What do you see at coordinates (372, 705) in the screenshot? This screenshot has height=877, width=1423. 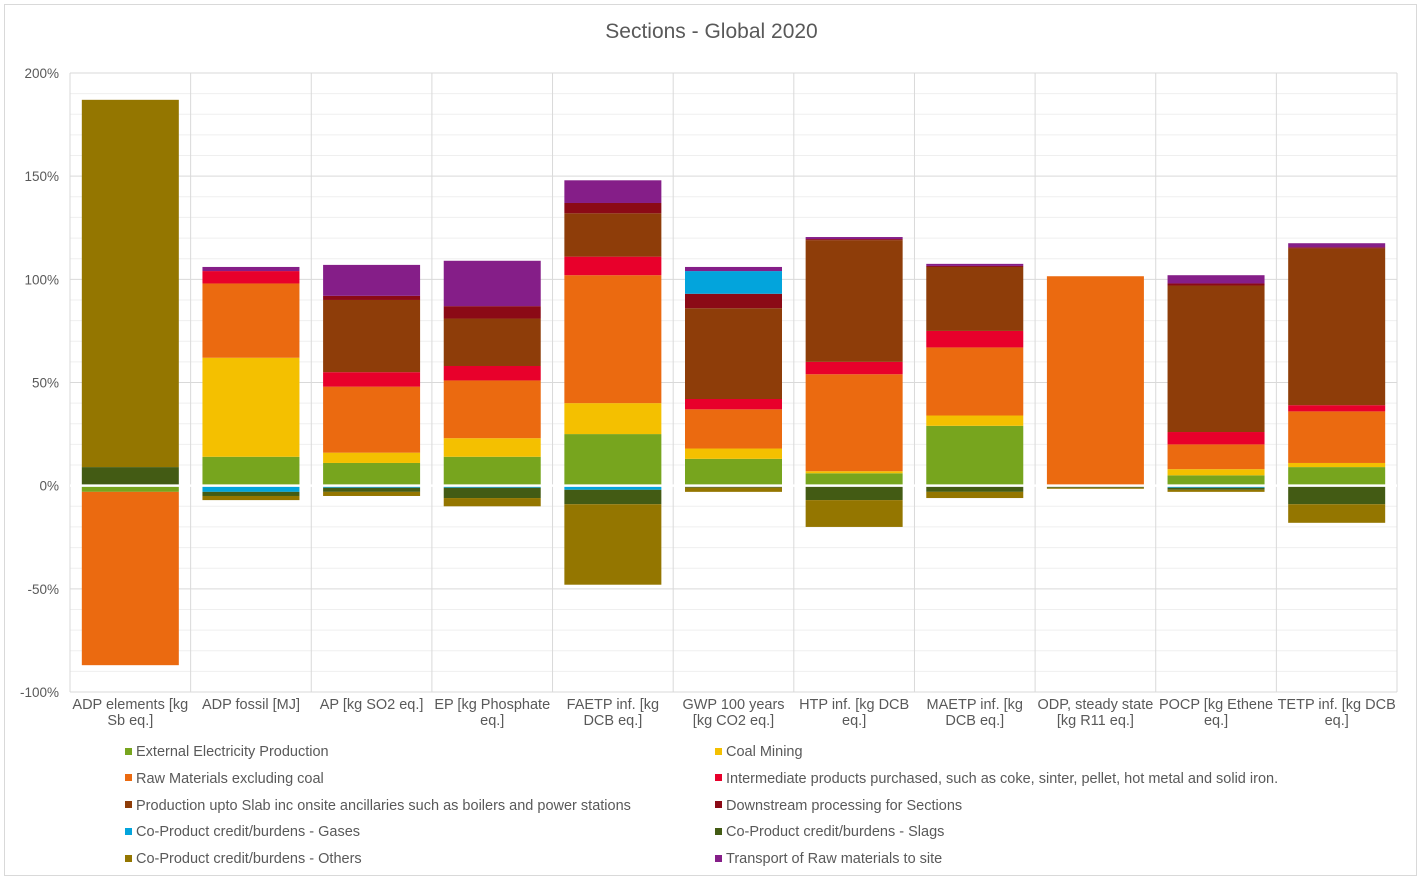 I see `x-tick-label: AP [kg SO2 eq.]` at bounding box center [372, 705].